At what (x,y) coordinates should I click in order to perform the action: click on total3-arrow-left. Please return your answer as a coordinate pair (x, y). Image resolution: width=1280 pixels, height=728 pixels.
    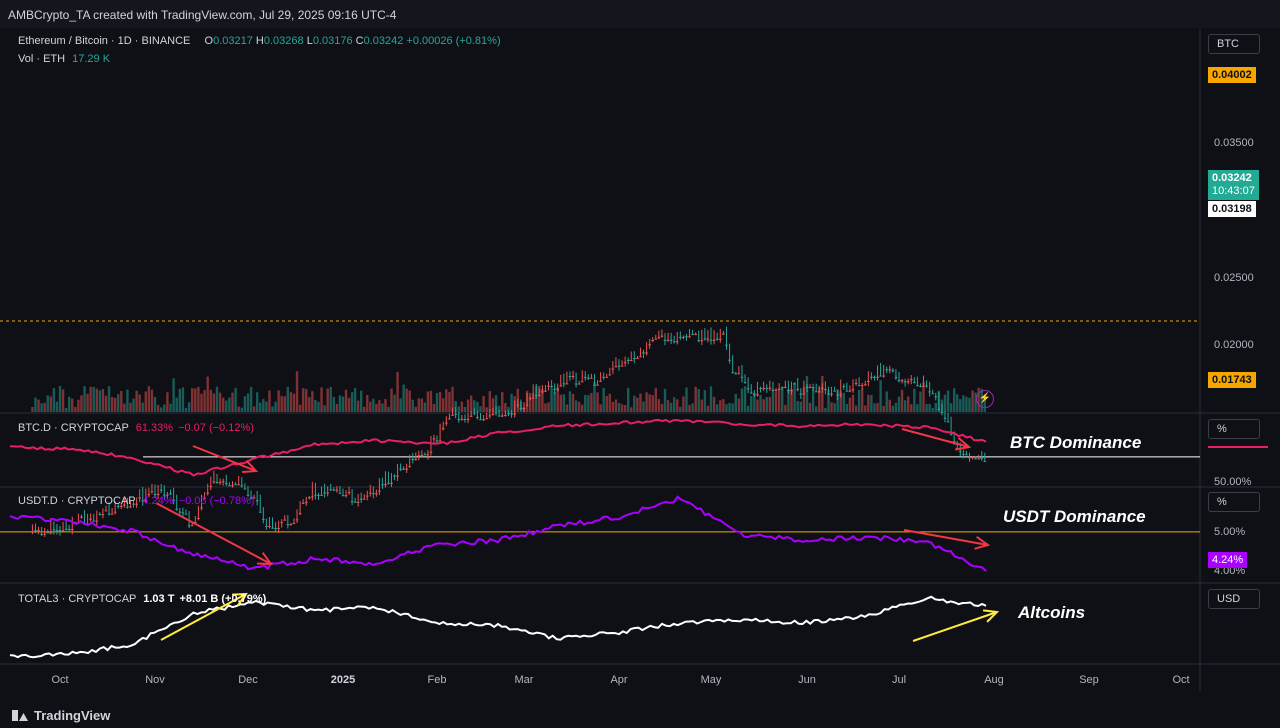
    Looking at the image, I should click on (203, 617).